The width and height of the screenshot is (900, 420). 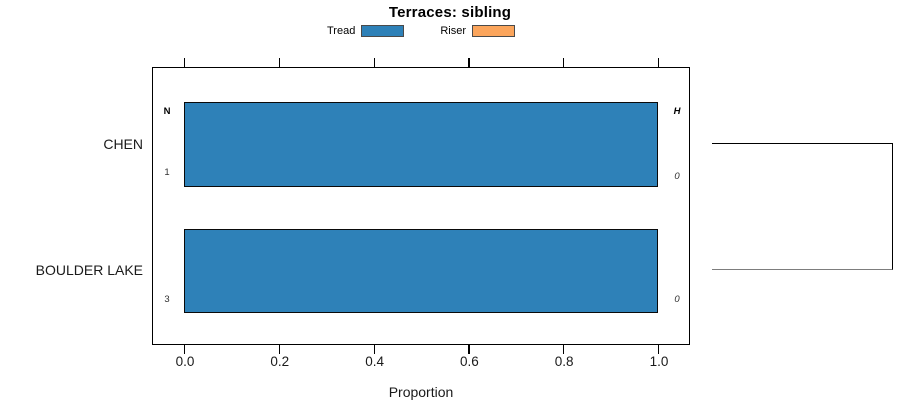 I want to click on riser-swatch-icon, so click(x=493, y=31).